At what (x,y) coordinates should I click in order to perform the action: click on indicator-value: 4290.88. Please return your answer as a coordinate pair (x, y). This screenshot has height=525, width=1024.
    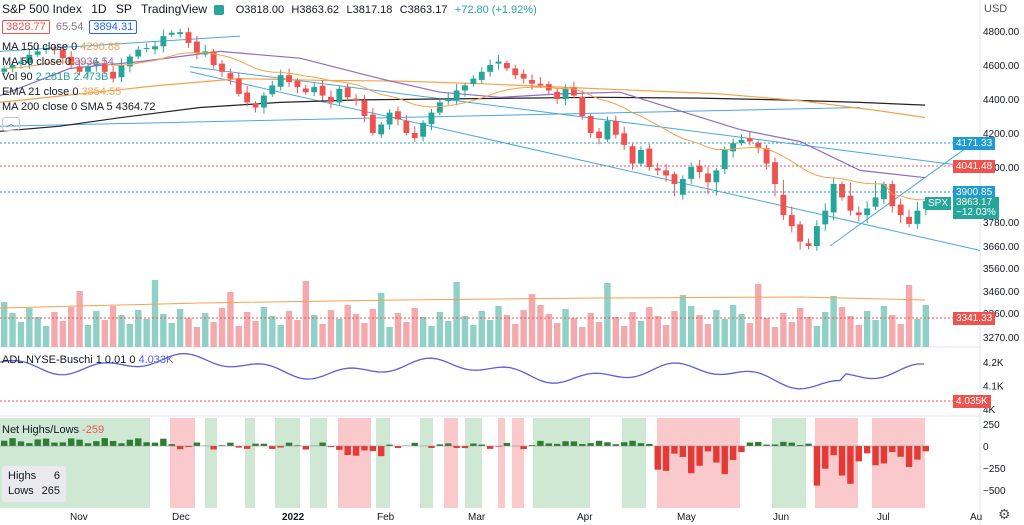
    Looking at the image, I should click on (100, 47).